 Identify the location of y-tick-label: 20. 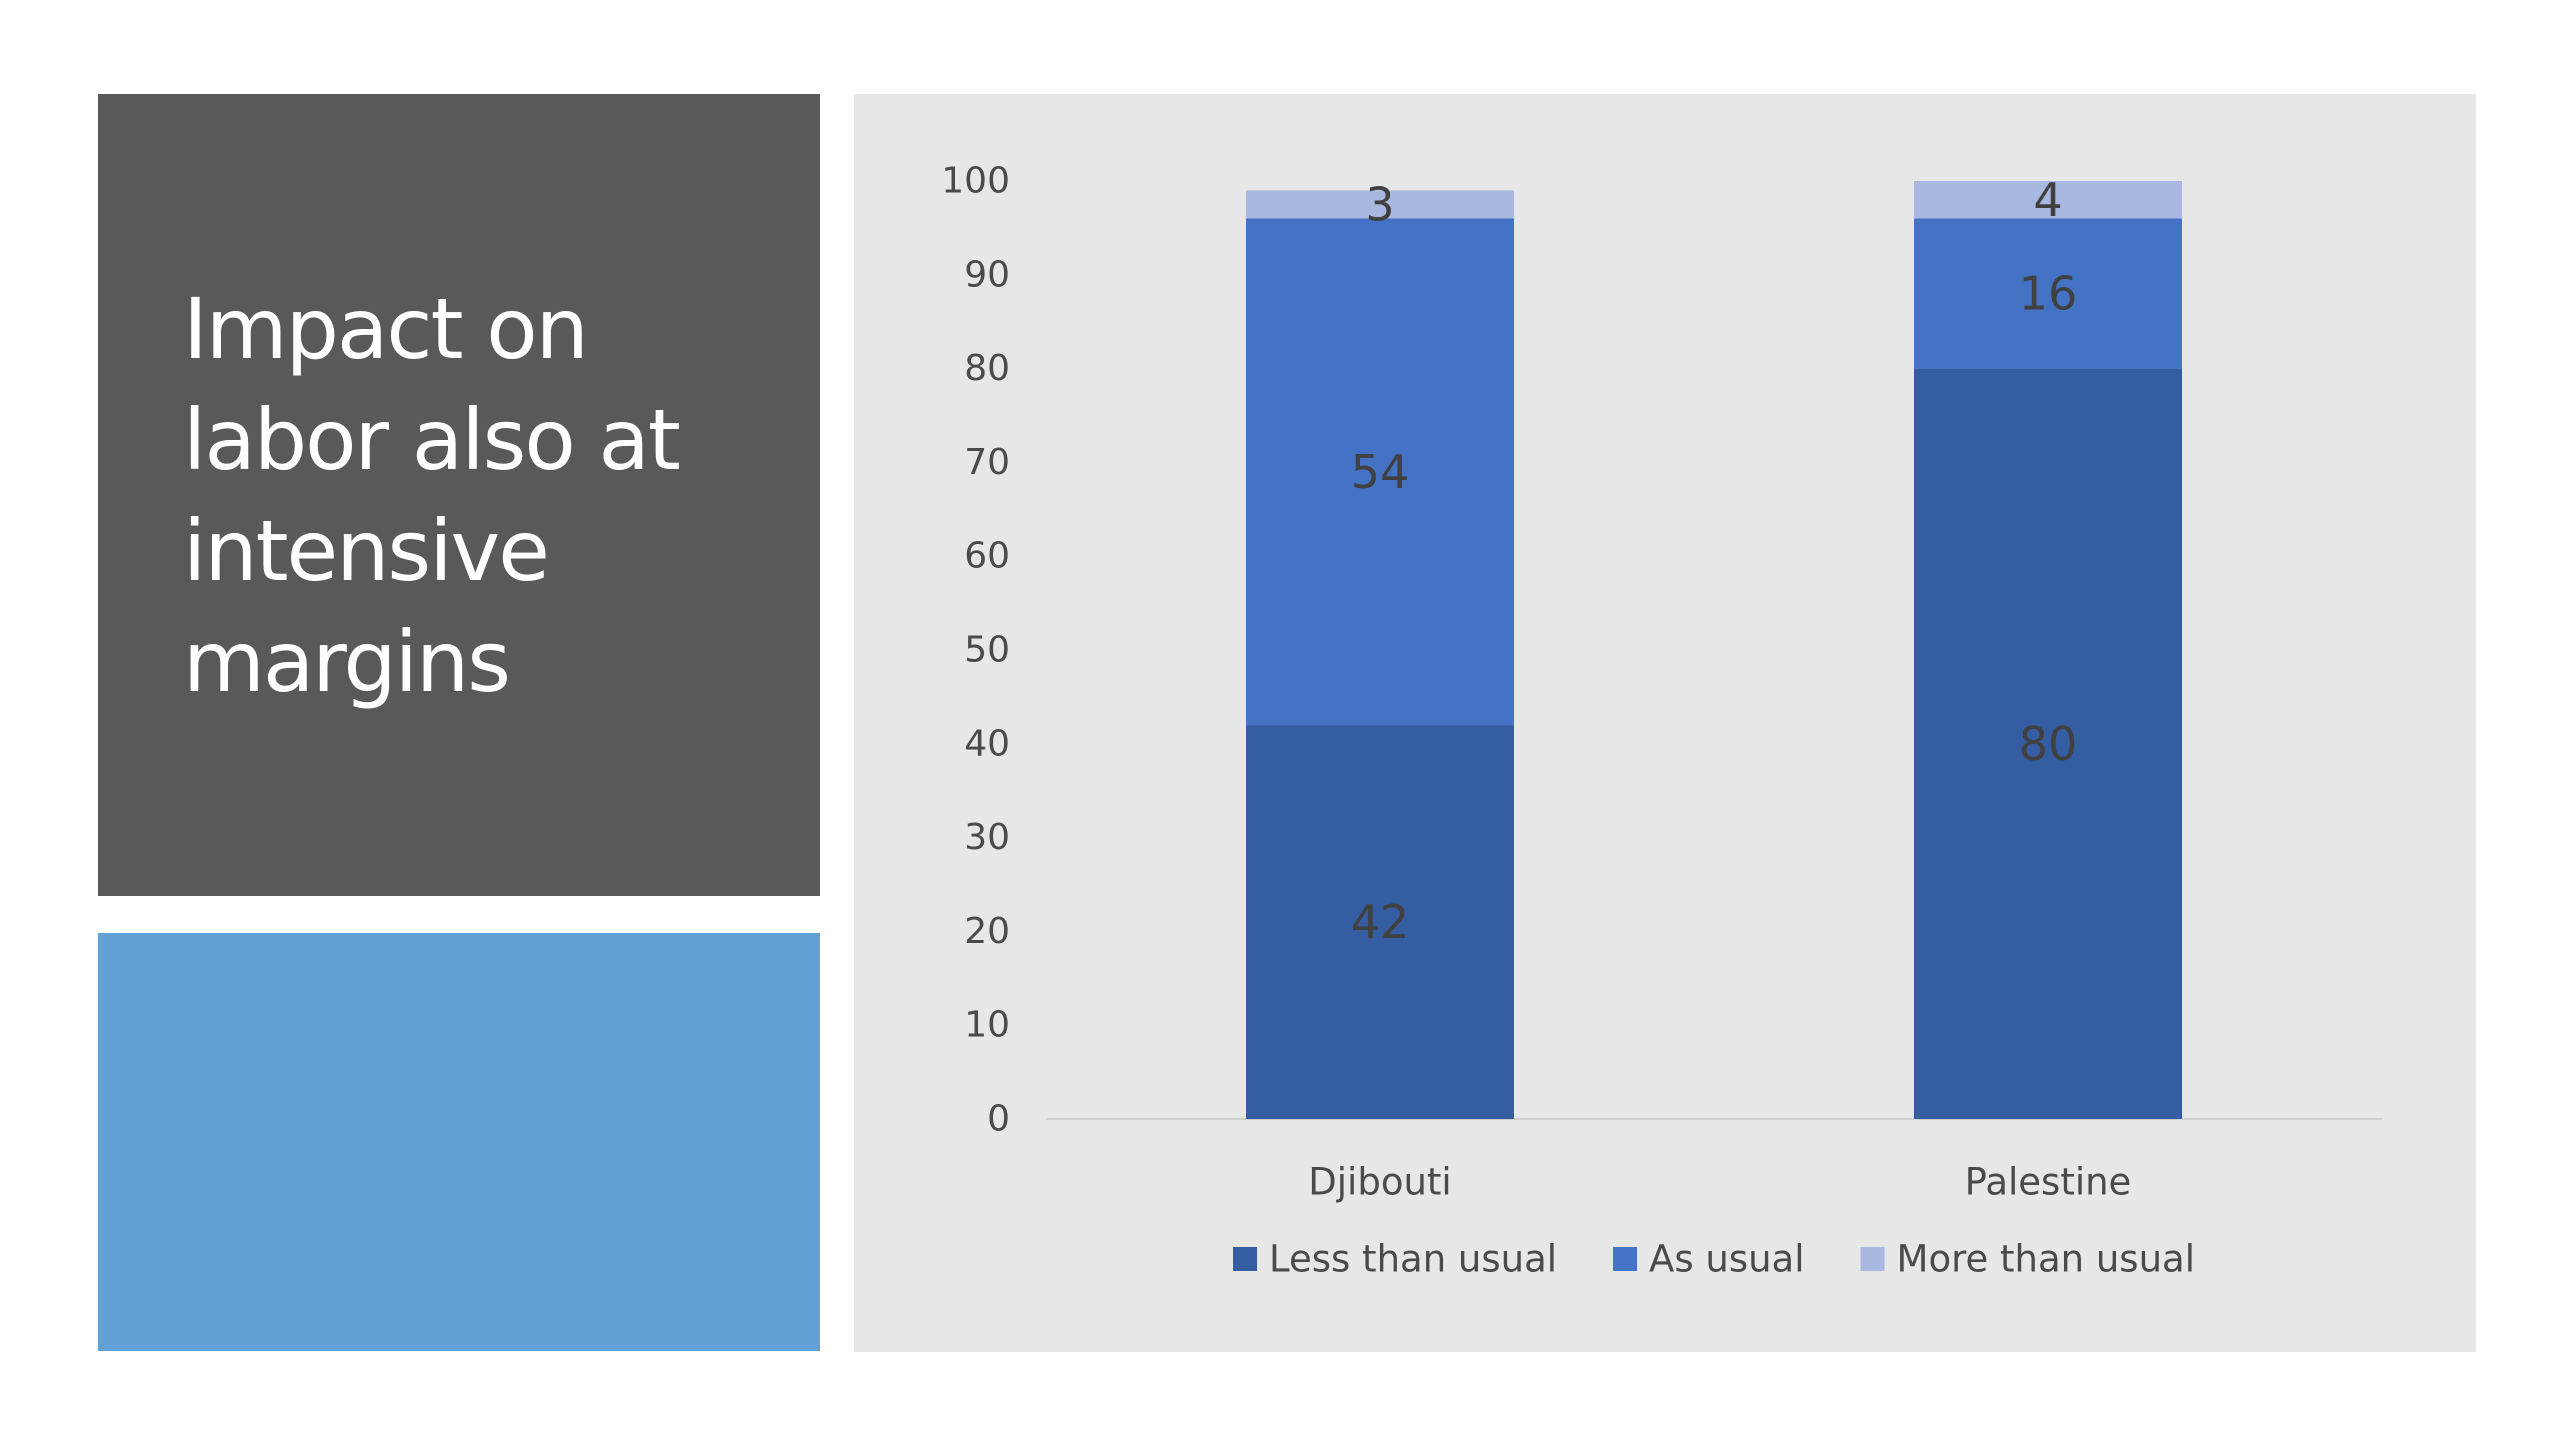
(987, 931).